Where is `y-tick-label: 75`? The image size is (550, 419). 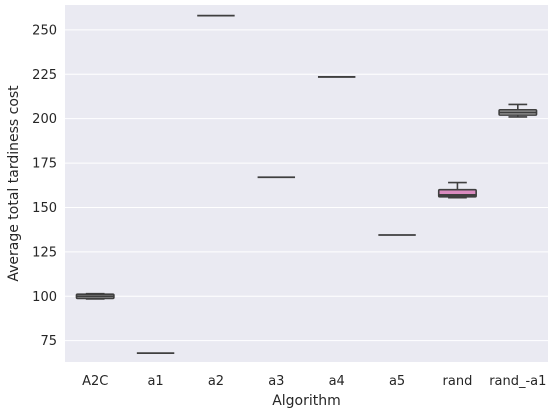
y-tick-label: 75 is located at coordinates (48, 341).